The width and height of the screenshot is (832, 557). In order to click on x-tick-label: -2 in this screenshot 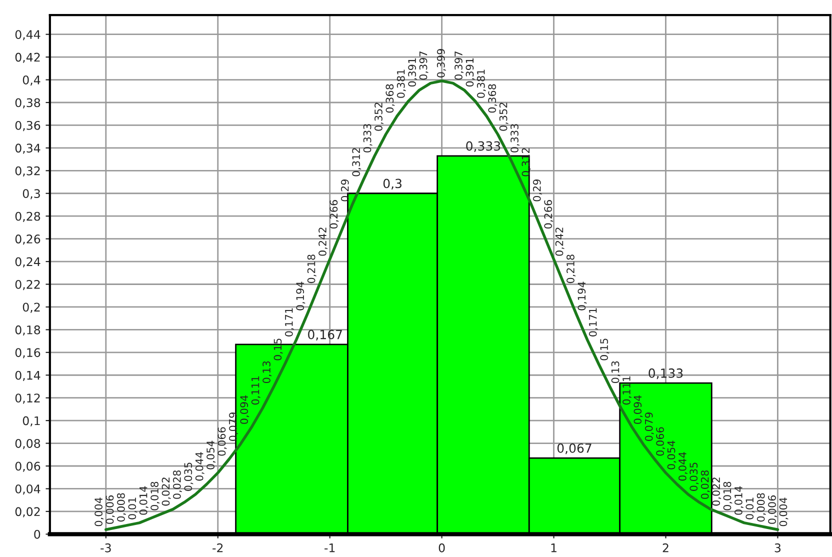, I will do `click(217, 547)`.